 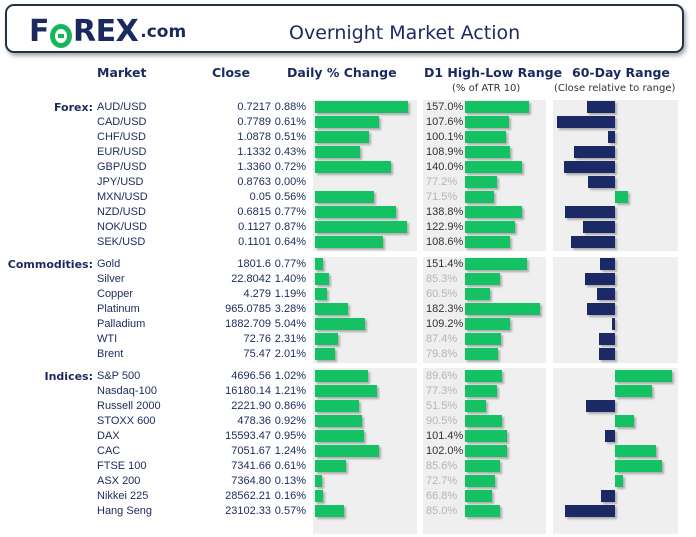 What do you see at coordinates (248, 324) in the screenshot?
I see `close-value: 1882.709` at bounding box center [248, 324].